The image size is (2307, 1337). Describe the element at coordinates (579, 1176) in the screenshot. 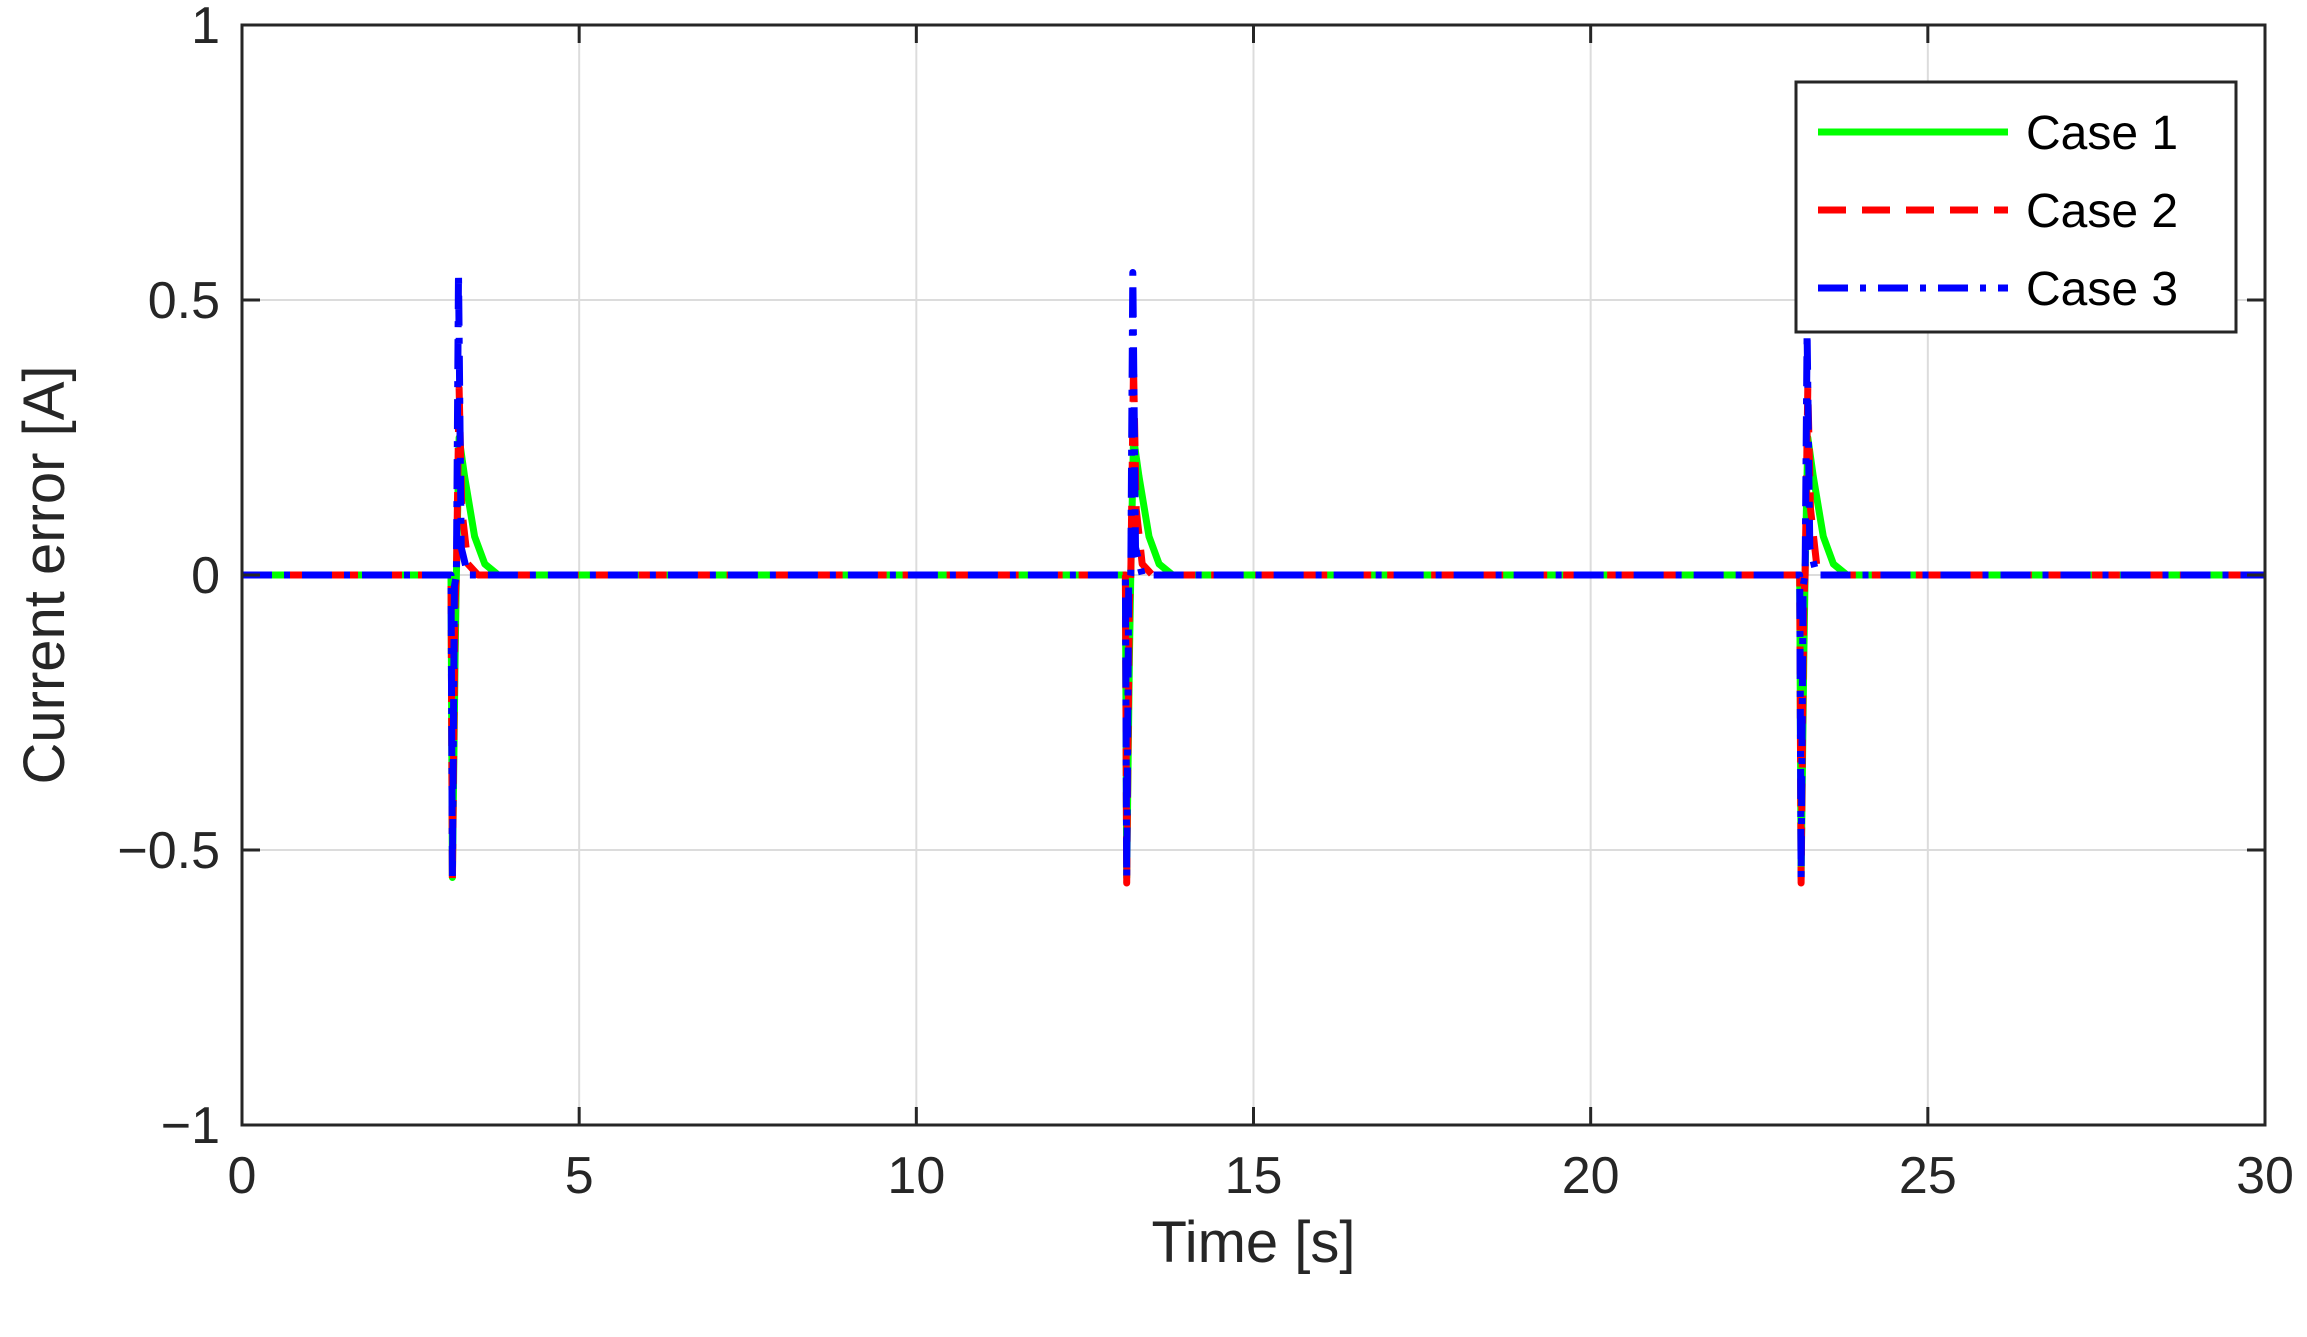

I see `x-tick-label: 5` at that location.